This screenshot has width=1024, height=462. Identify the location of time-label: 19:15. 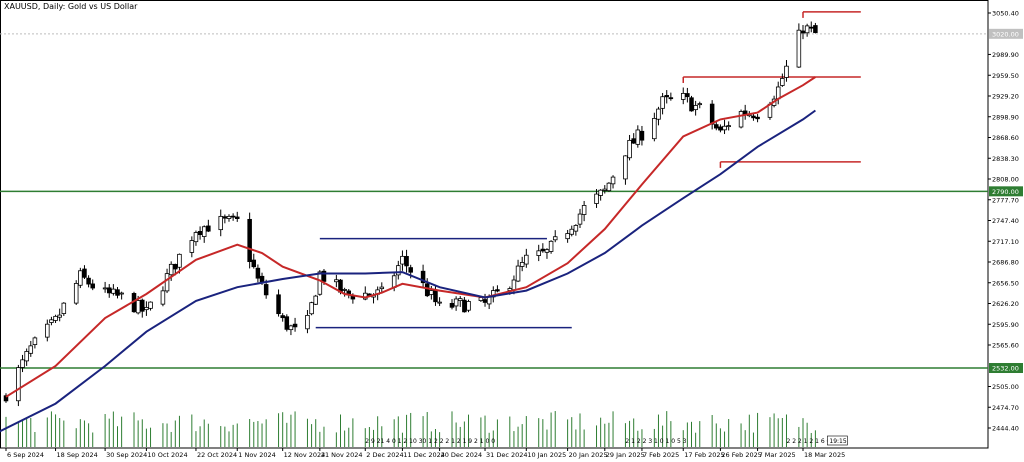
(837, 441).